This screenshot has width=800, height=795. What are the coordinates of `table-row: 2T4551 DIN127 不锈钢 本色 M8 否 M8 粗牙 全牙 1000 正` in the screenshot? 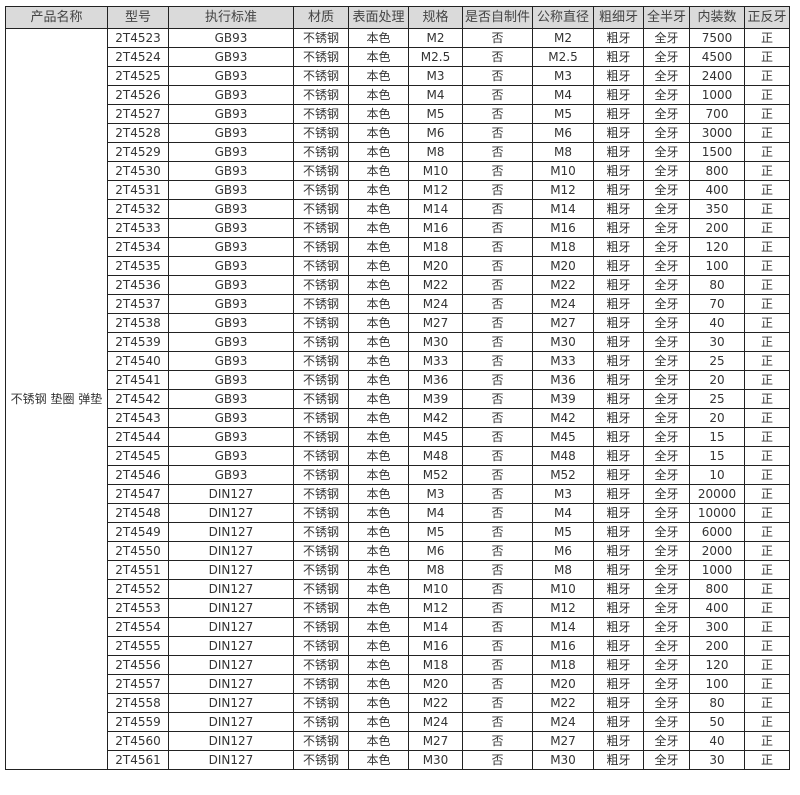 It's located at (398, 570).